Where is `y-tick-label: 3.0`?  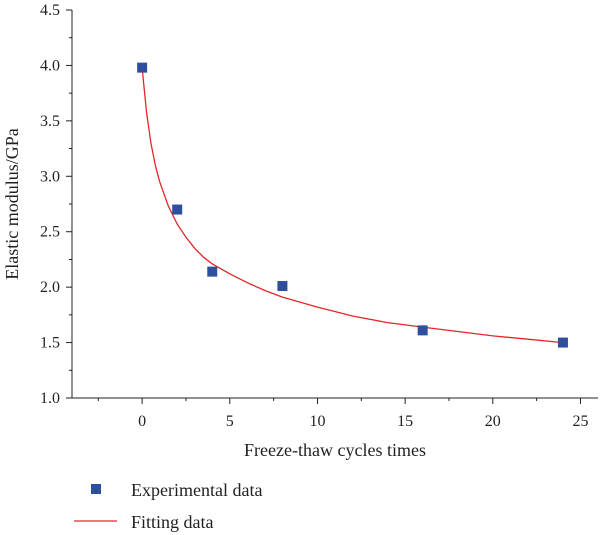 y-tick-label: 3.0 is located at coordinates (50, 176).